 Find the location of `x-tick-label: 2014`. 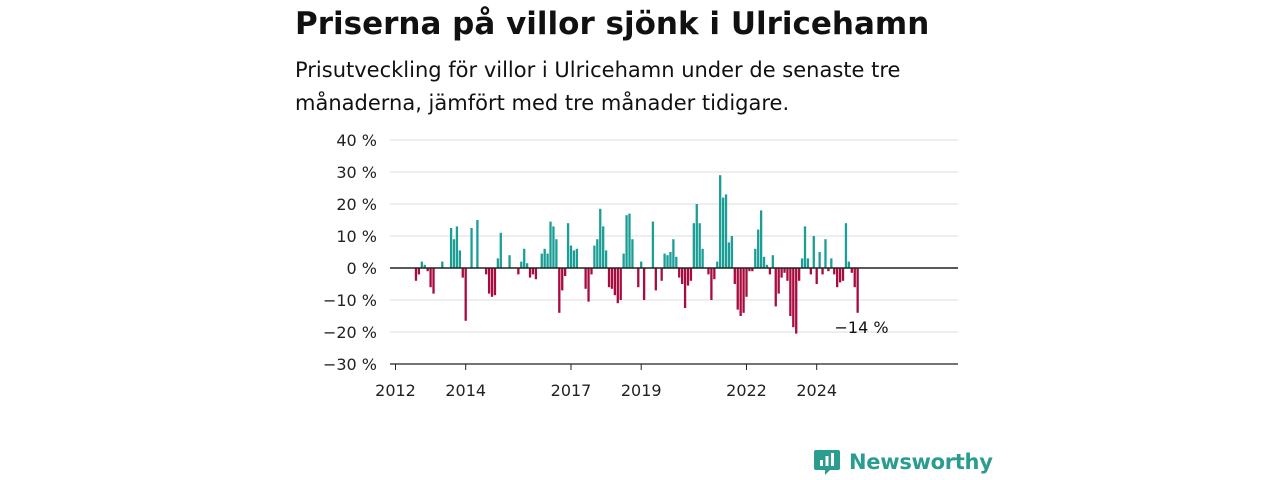

x-tick-label: 2014 is located at coordinates (465, 390).